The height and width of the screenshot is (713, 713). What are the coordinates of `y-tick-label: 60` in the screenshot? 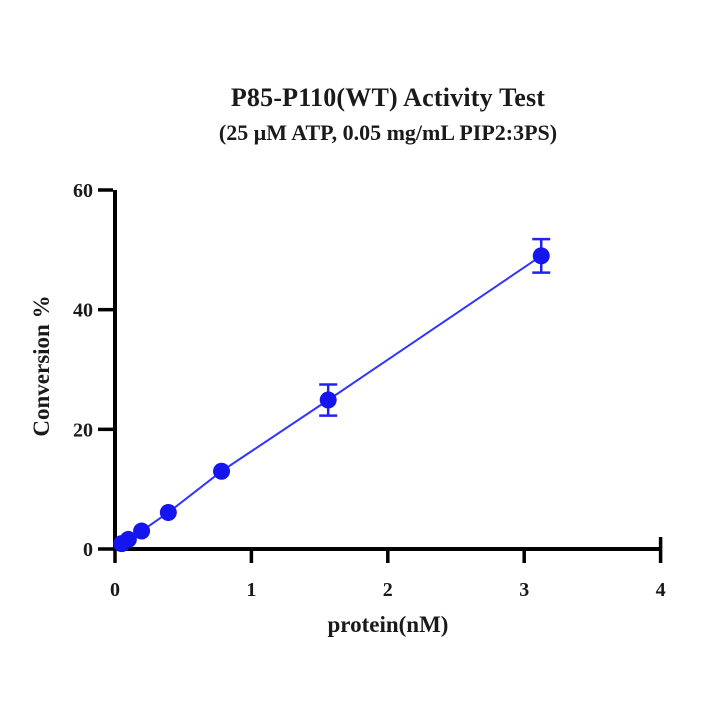 It's located at (83, 191).